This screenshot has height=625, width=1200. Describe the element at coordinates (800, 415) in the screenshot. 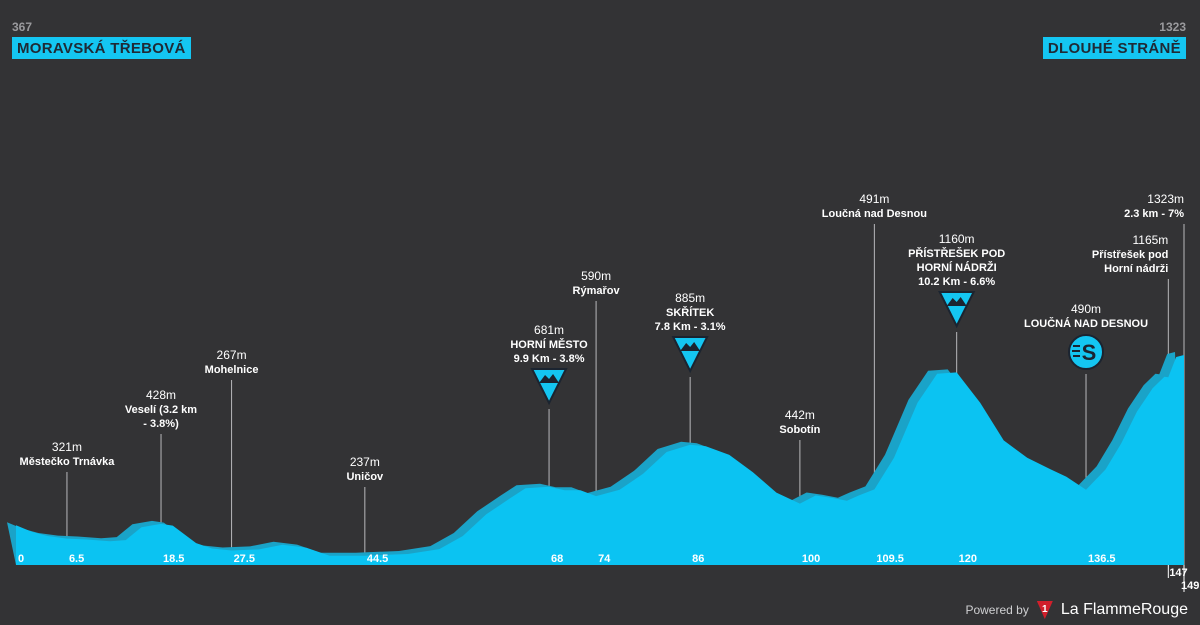

I see `waypoint-altitude: 442m` at that location.